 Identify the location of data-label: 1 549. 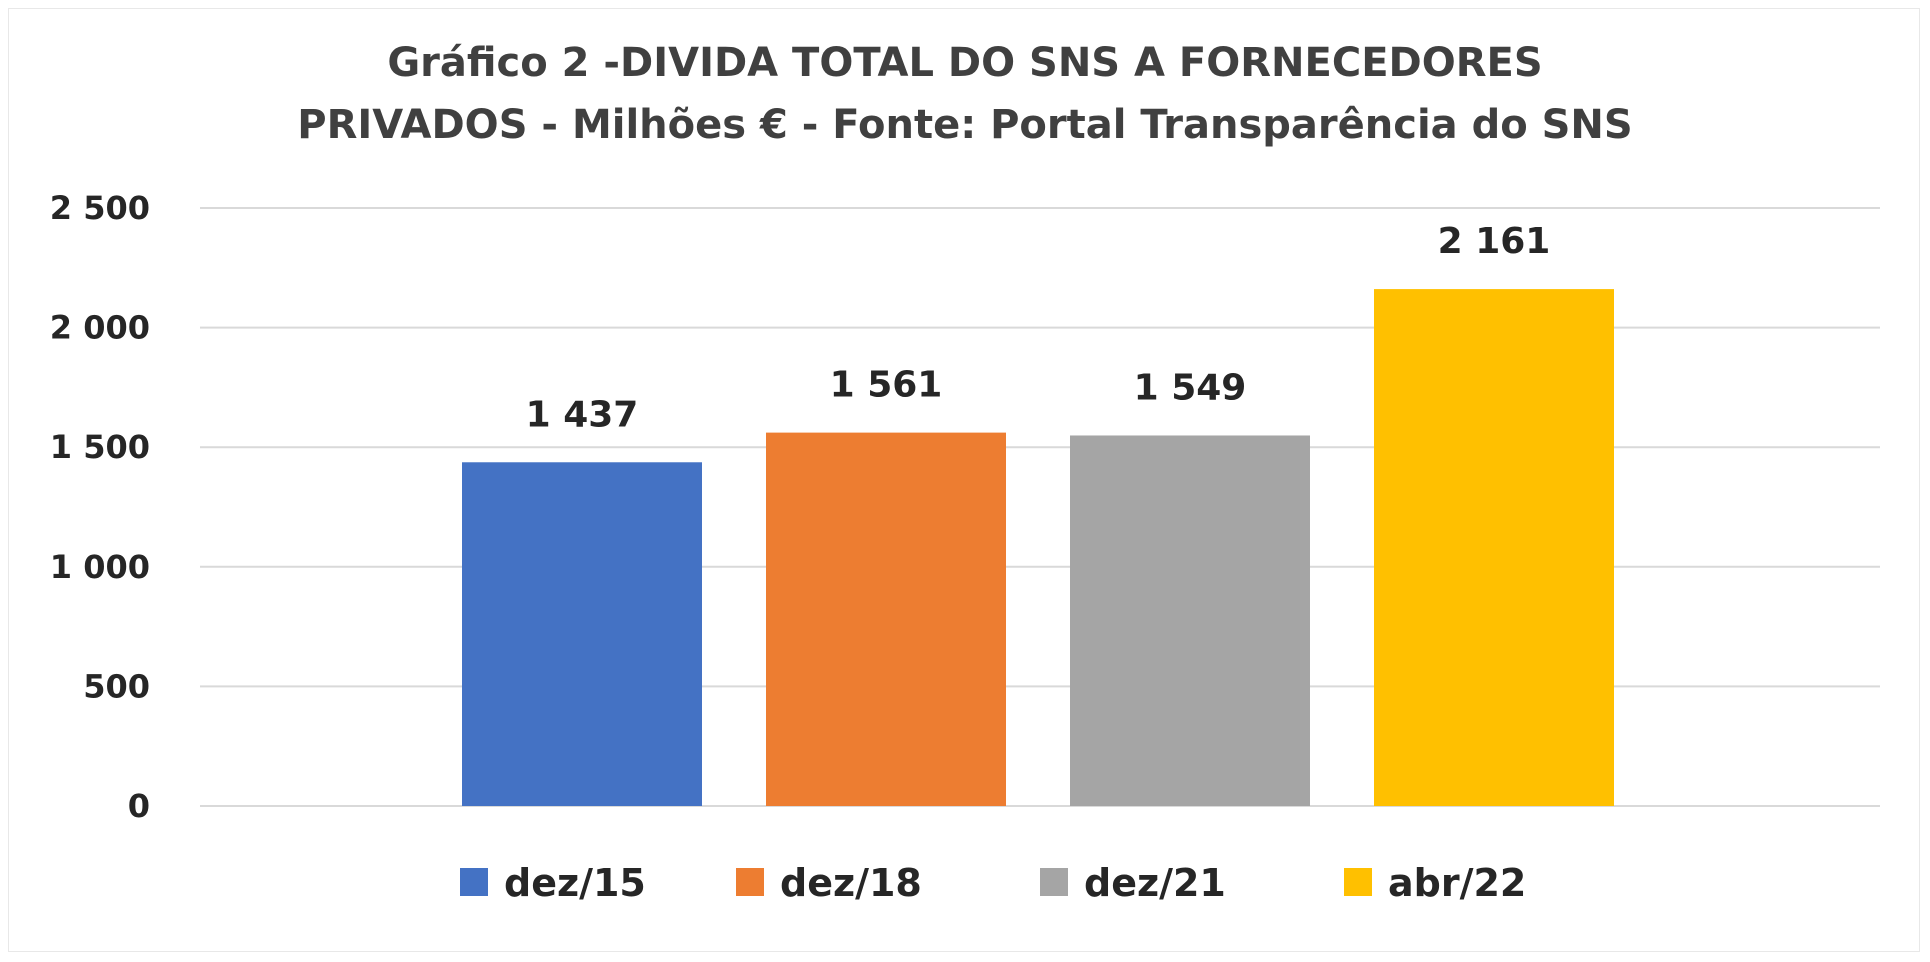
(1190, 387).